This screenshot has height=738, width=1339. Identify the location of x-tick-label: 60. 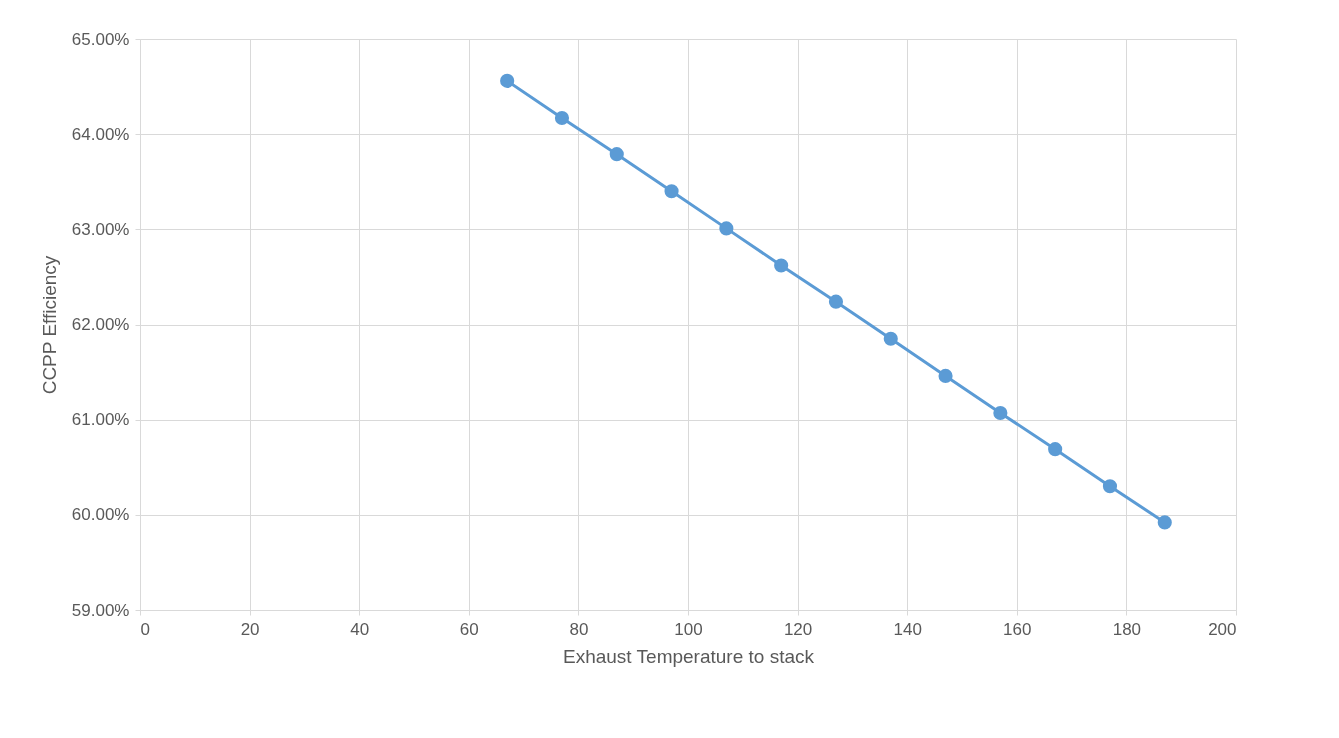
(469, 629).